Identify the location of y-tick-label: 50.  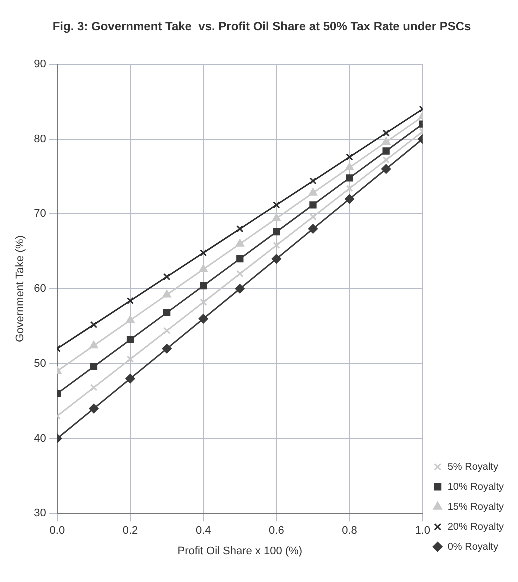
(40, 364).